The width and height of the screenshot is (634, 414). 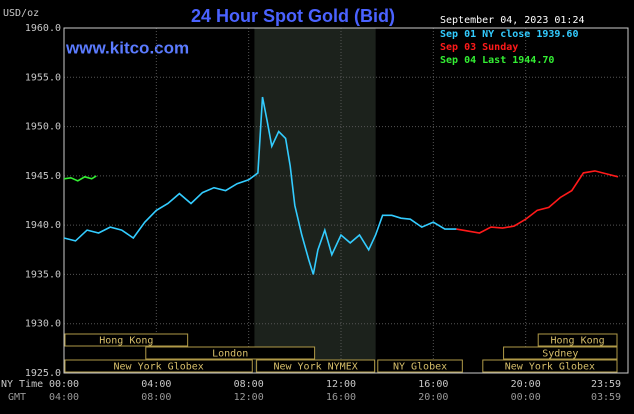 What do you see at coordinates (43, 373) in the screenshot?
I see `y-tick-label: 1925.0` at bounding box center [43, 373].